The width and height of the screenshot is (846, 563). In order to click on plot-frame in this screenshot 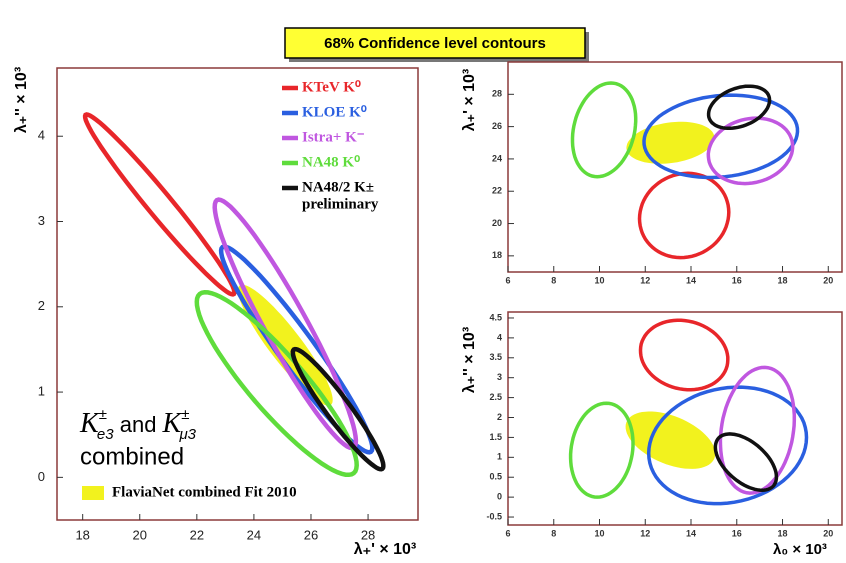, I will do `click(675, 167)`.